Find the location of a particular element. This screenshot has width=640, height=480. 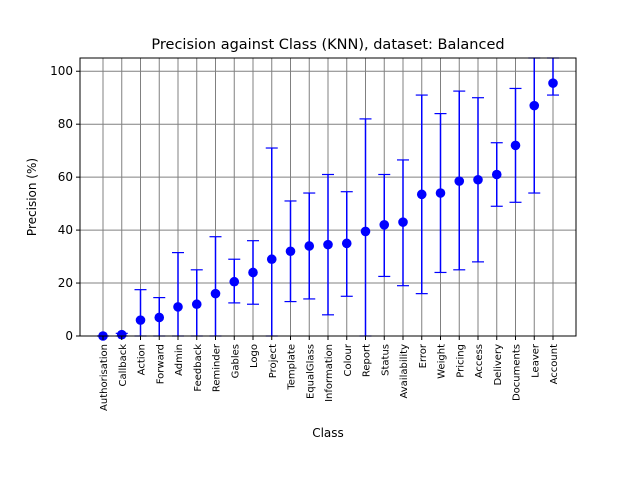

x-tick-label: Delivery is located at coordinates (498, 365).